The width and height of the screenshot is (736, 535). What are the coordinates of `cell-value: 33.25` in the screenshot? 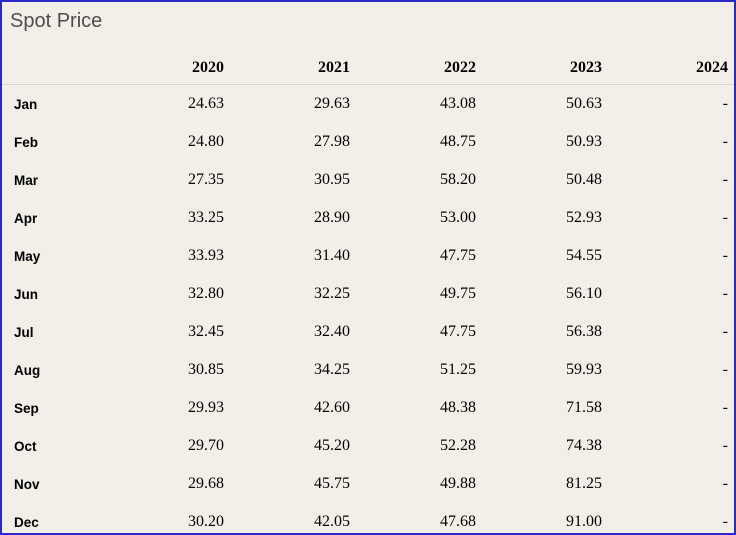 It's located at (206, 217).